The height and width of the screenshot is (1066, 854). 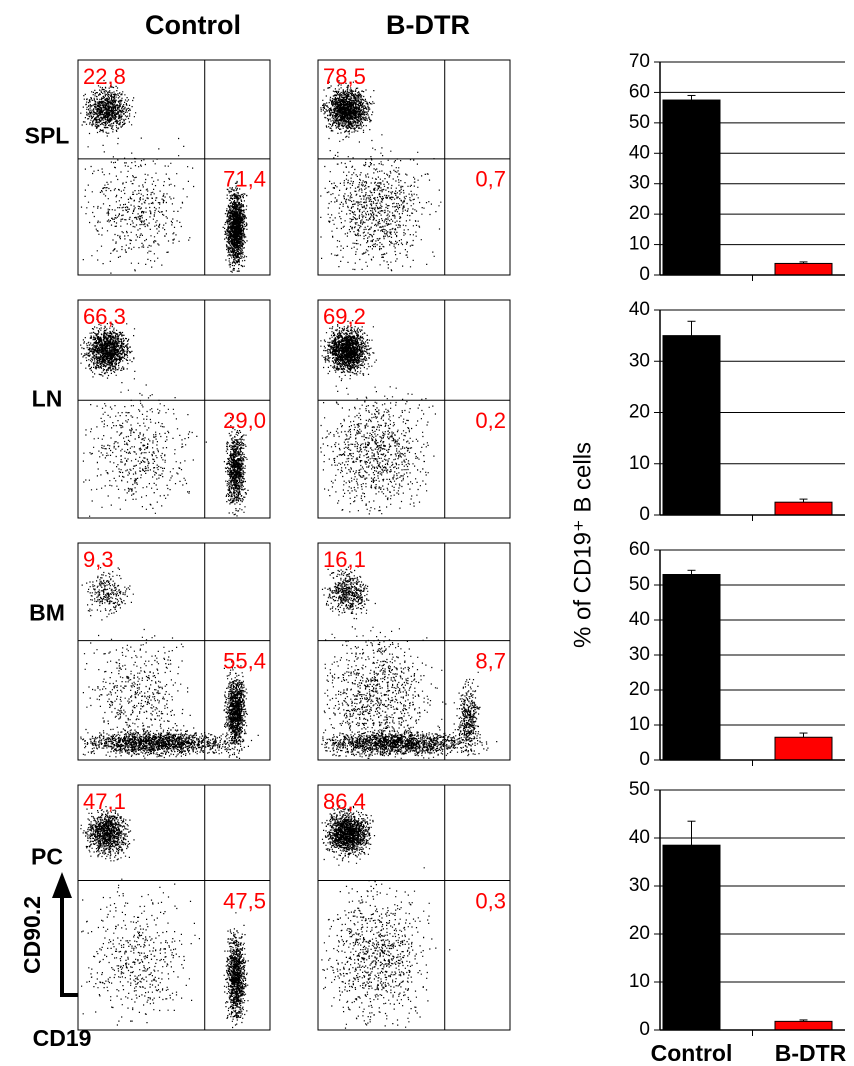 What do you see at coordinates (344, 316) in the screenshot?
I see `quadrant-percent: 69,2` at bounding box center [344, 316].